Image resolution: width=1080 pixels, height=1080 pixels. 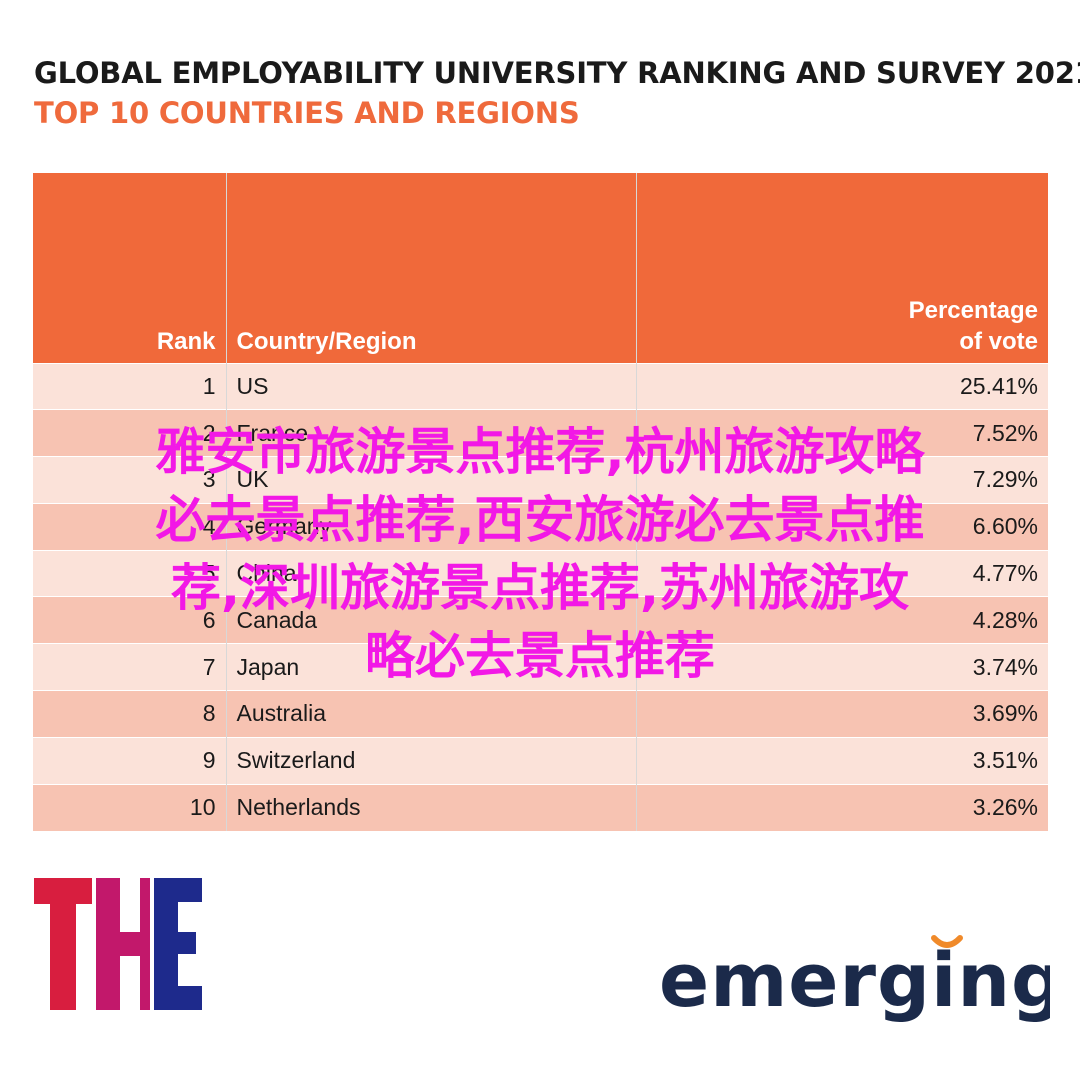 What do you see at coordinates (129, 760) in the screenshot?
I see `rank-cell: 9` at bounding box center [129, 760].